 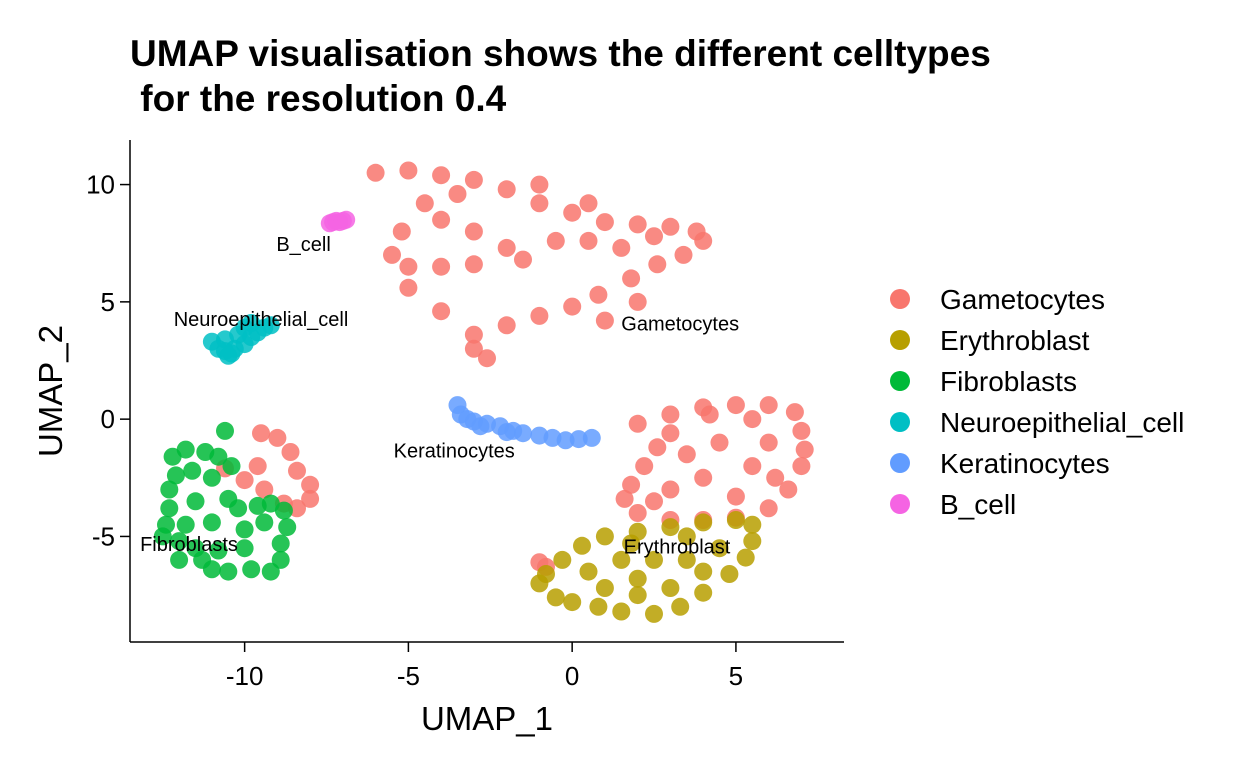 What do you see at coordinates (408, 676) in the screenshot?
I see `x-tick-label: -5` at bounding box center [408, 676].